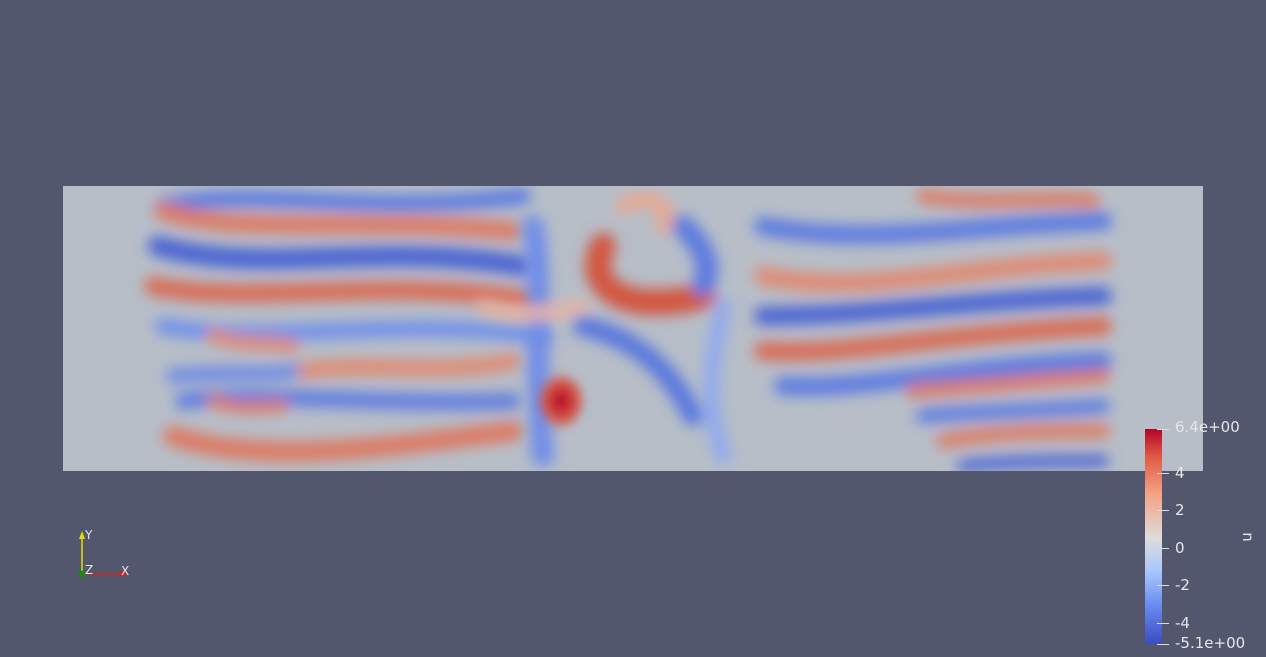  What do you see at coordinates (1180, 510) in the screenshot?
I see `colorbar-tick-label: 2` at bounding box center [1180, 510].